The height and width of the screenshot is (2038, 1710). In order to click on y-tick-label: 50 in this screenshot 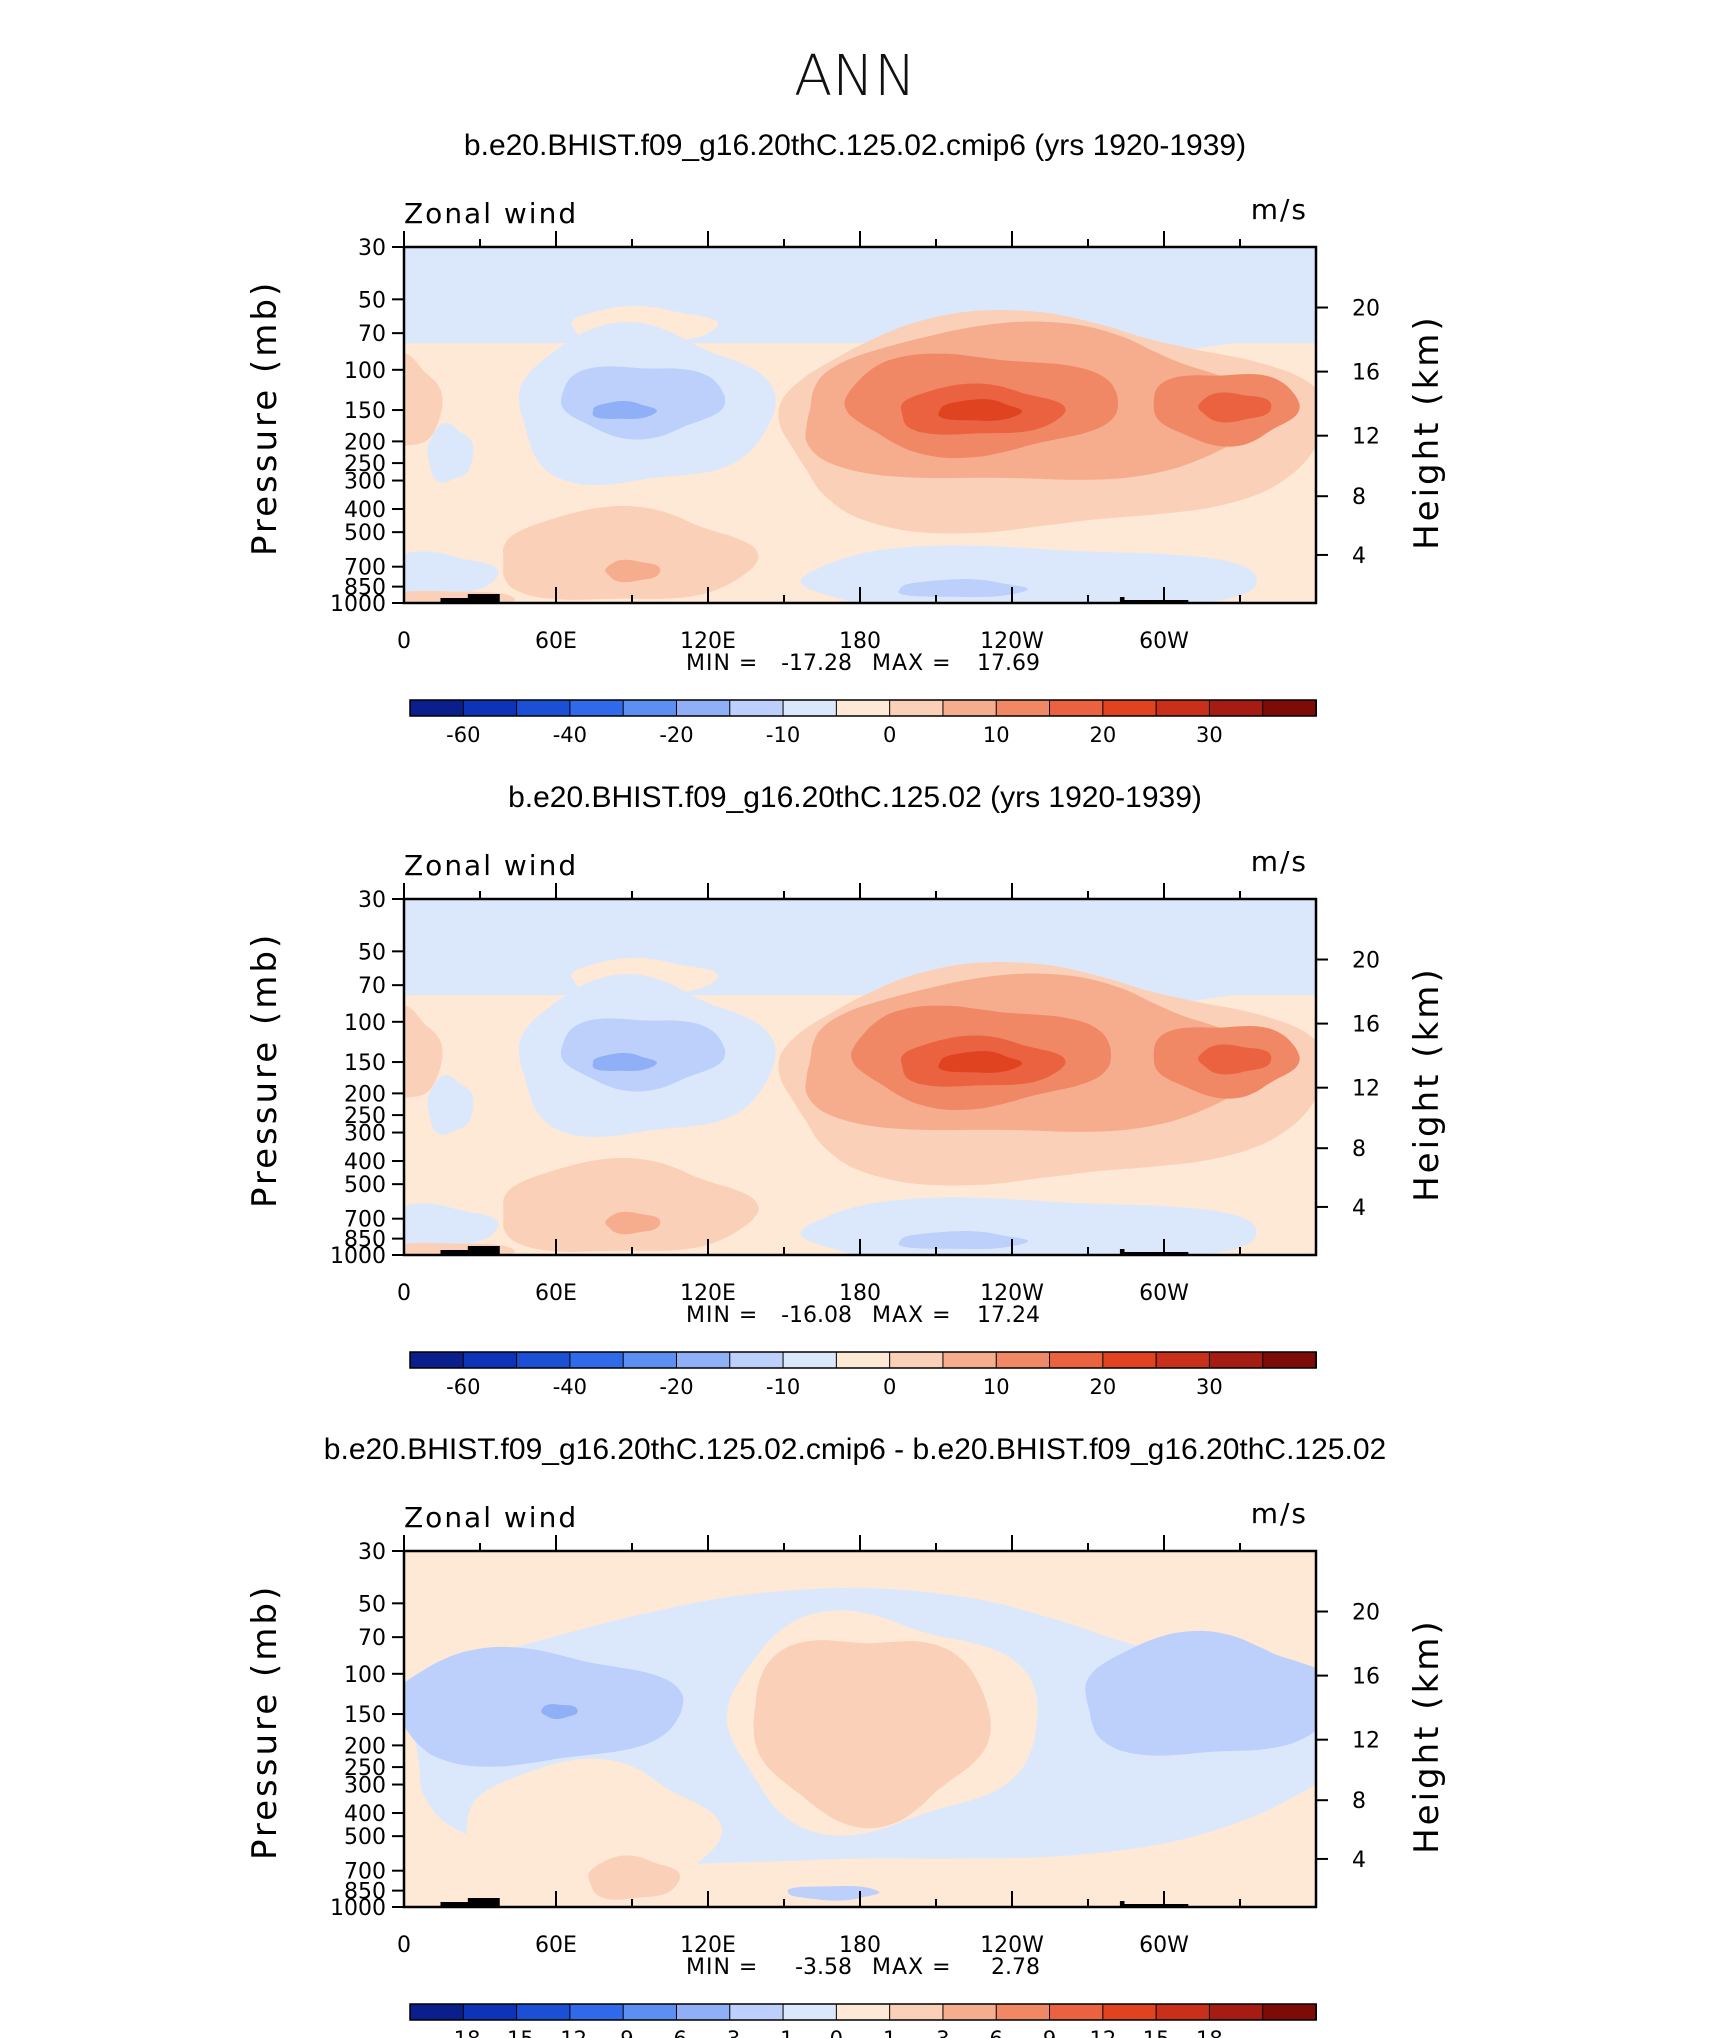, I will do `click(372, 300)`.